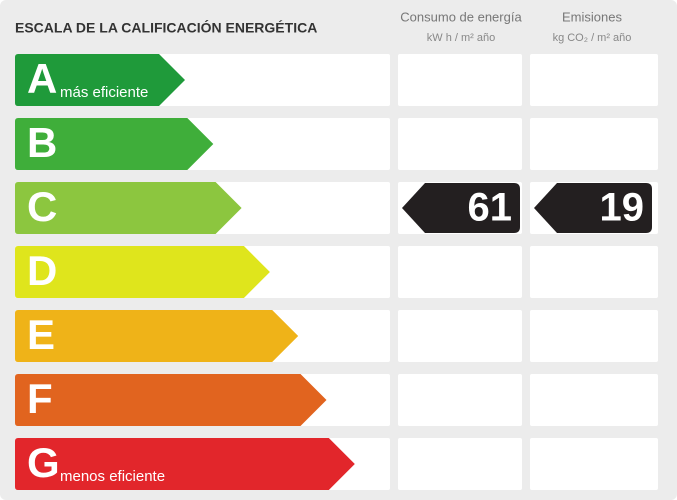 This screenshot has width=677, height=500. What do you see at coordinates (490, 208) in the screenshot?
I see `consumption-value: 61` at bounding box center [490, 208].